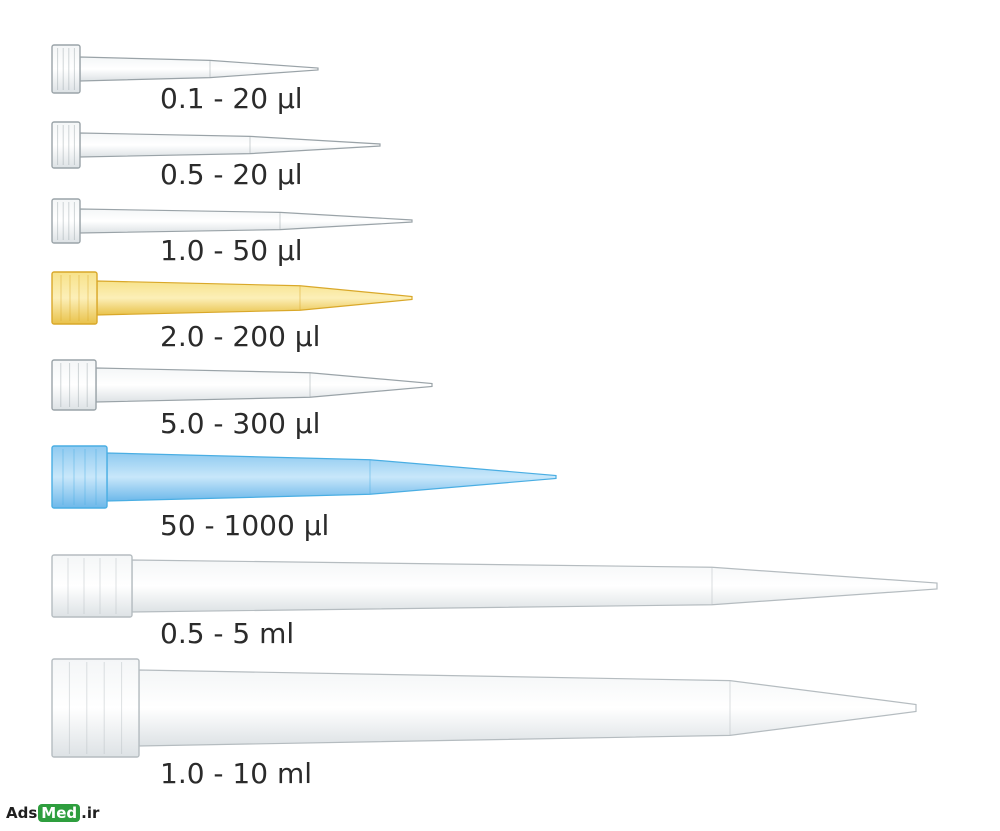  I want to click on tip-label-5: 50 - 1000 µl, so click(245, 525).